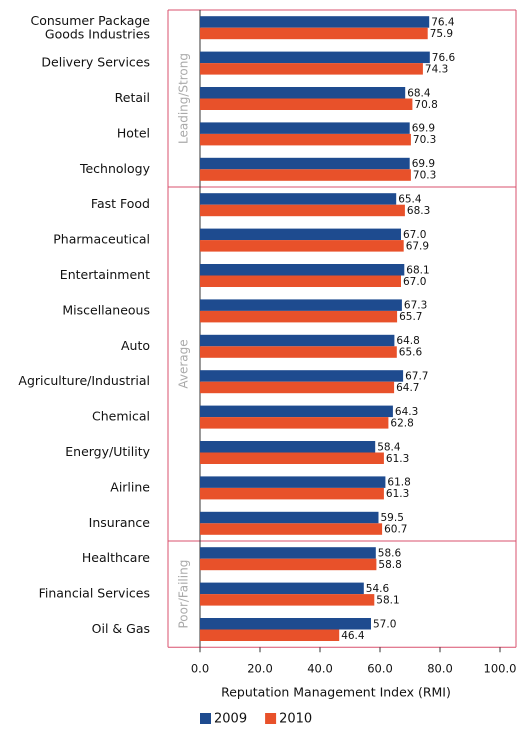  Describe the element at coordinates (90, 26) in the screenshot. I see `category-label: Consumer Package Goods Industries` at that location.